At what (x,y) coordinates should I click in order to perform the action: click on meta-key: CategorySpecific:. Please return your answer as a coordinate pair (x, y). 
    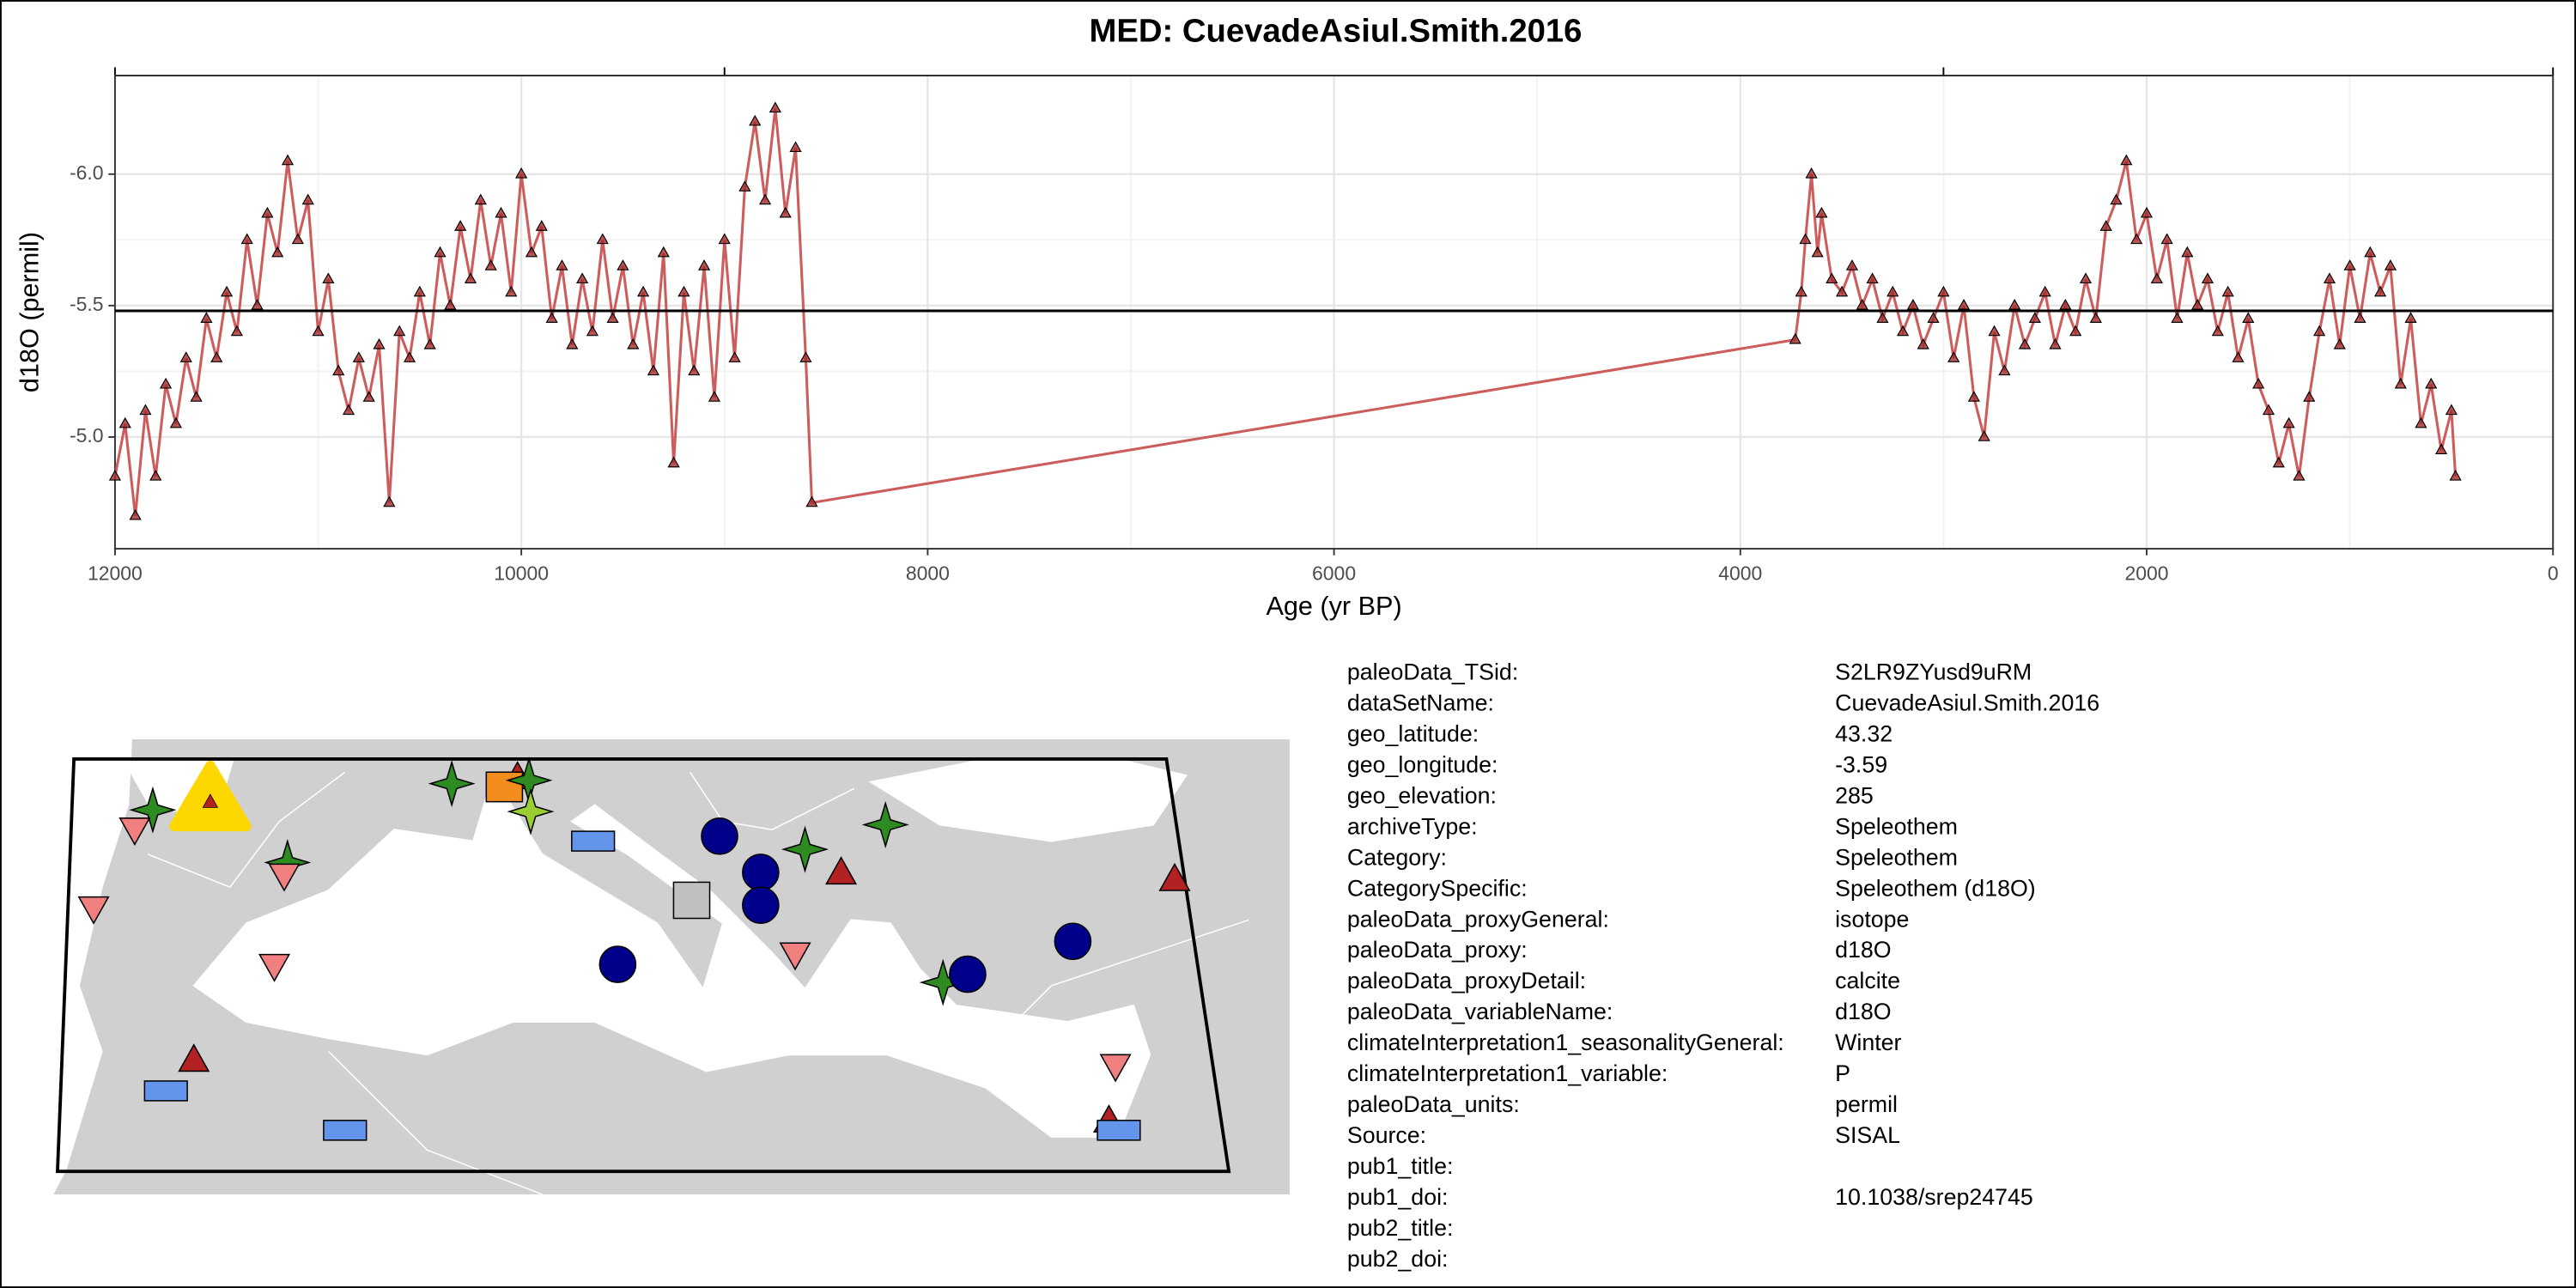
    Looking at the image, I should click on (1437, 888).